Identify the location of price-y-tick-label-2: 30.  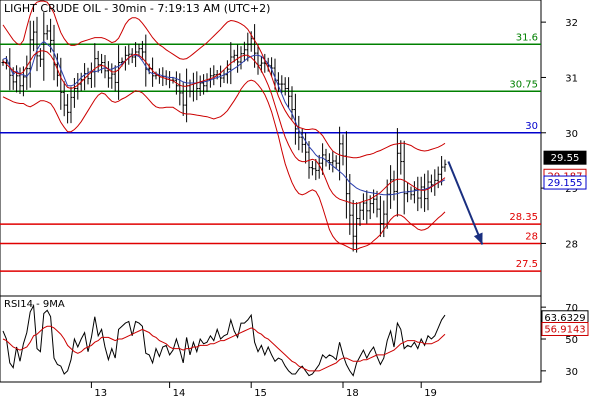
(571, 134).